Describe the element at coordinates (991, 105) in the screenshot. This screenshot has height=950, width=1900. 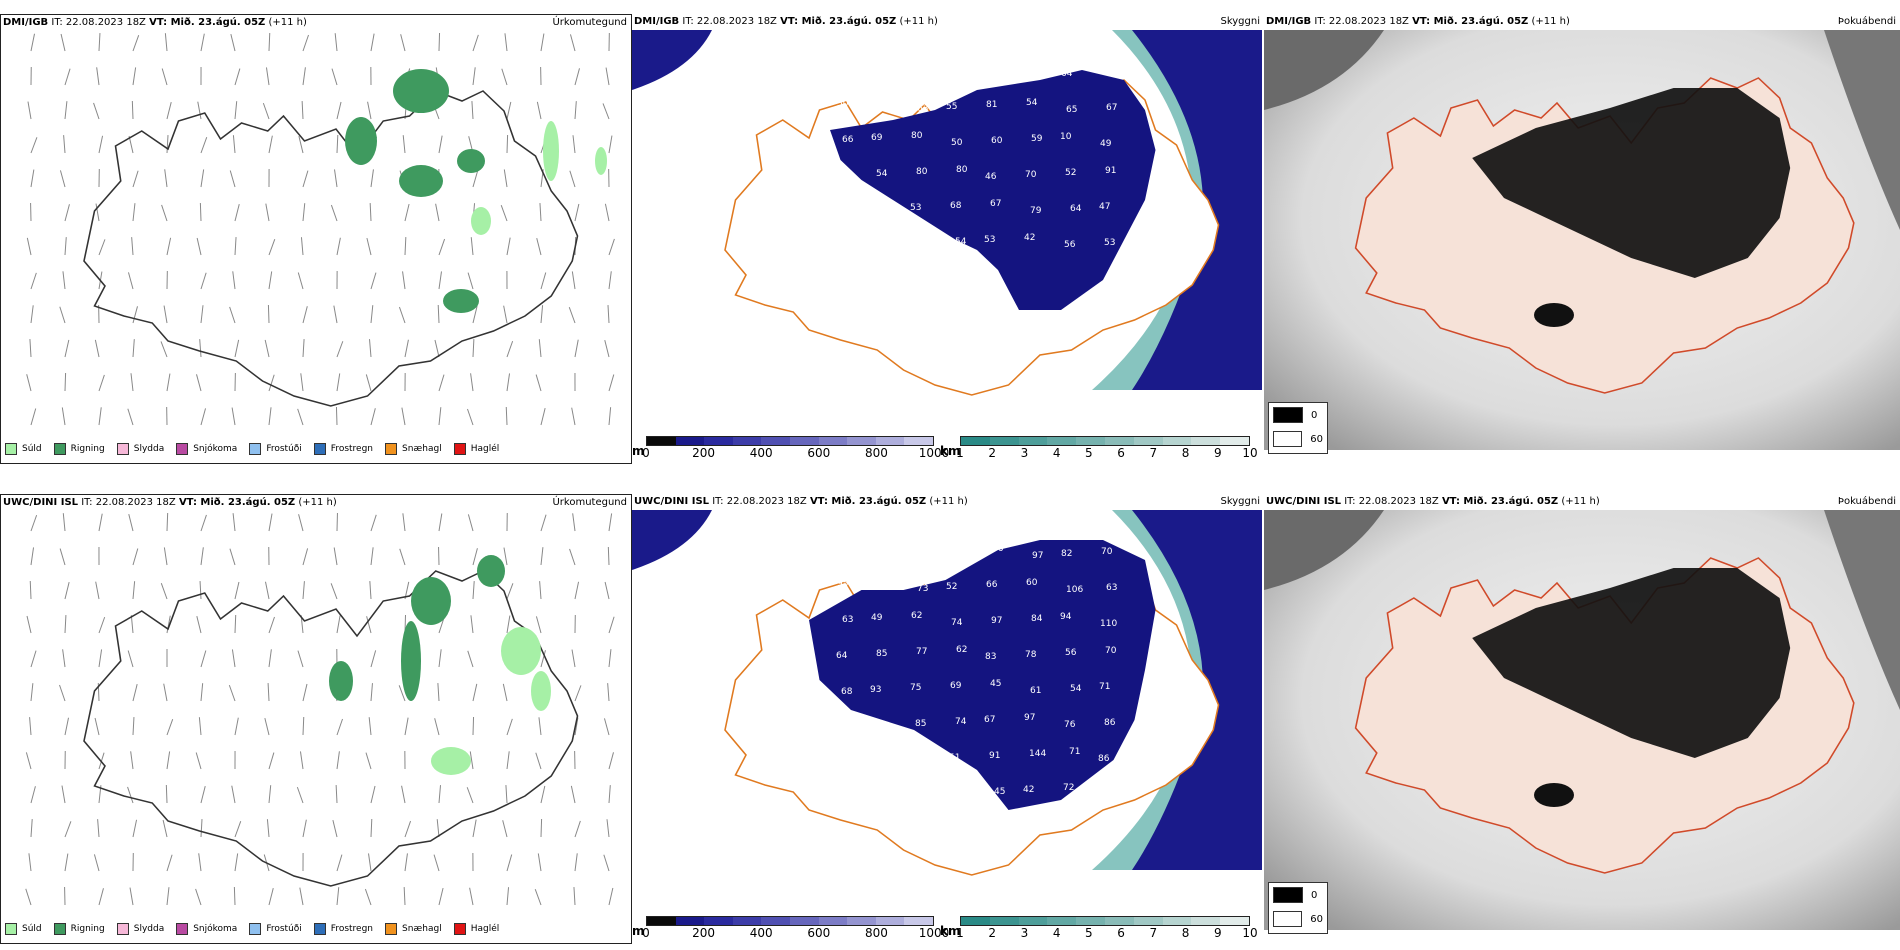
I see `visibility-value-label: 81` at that location.